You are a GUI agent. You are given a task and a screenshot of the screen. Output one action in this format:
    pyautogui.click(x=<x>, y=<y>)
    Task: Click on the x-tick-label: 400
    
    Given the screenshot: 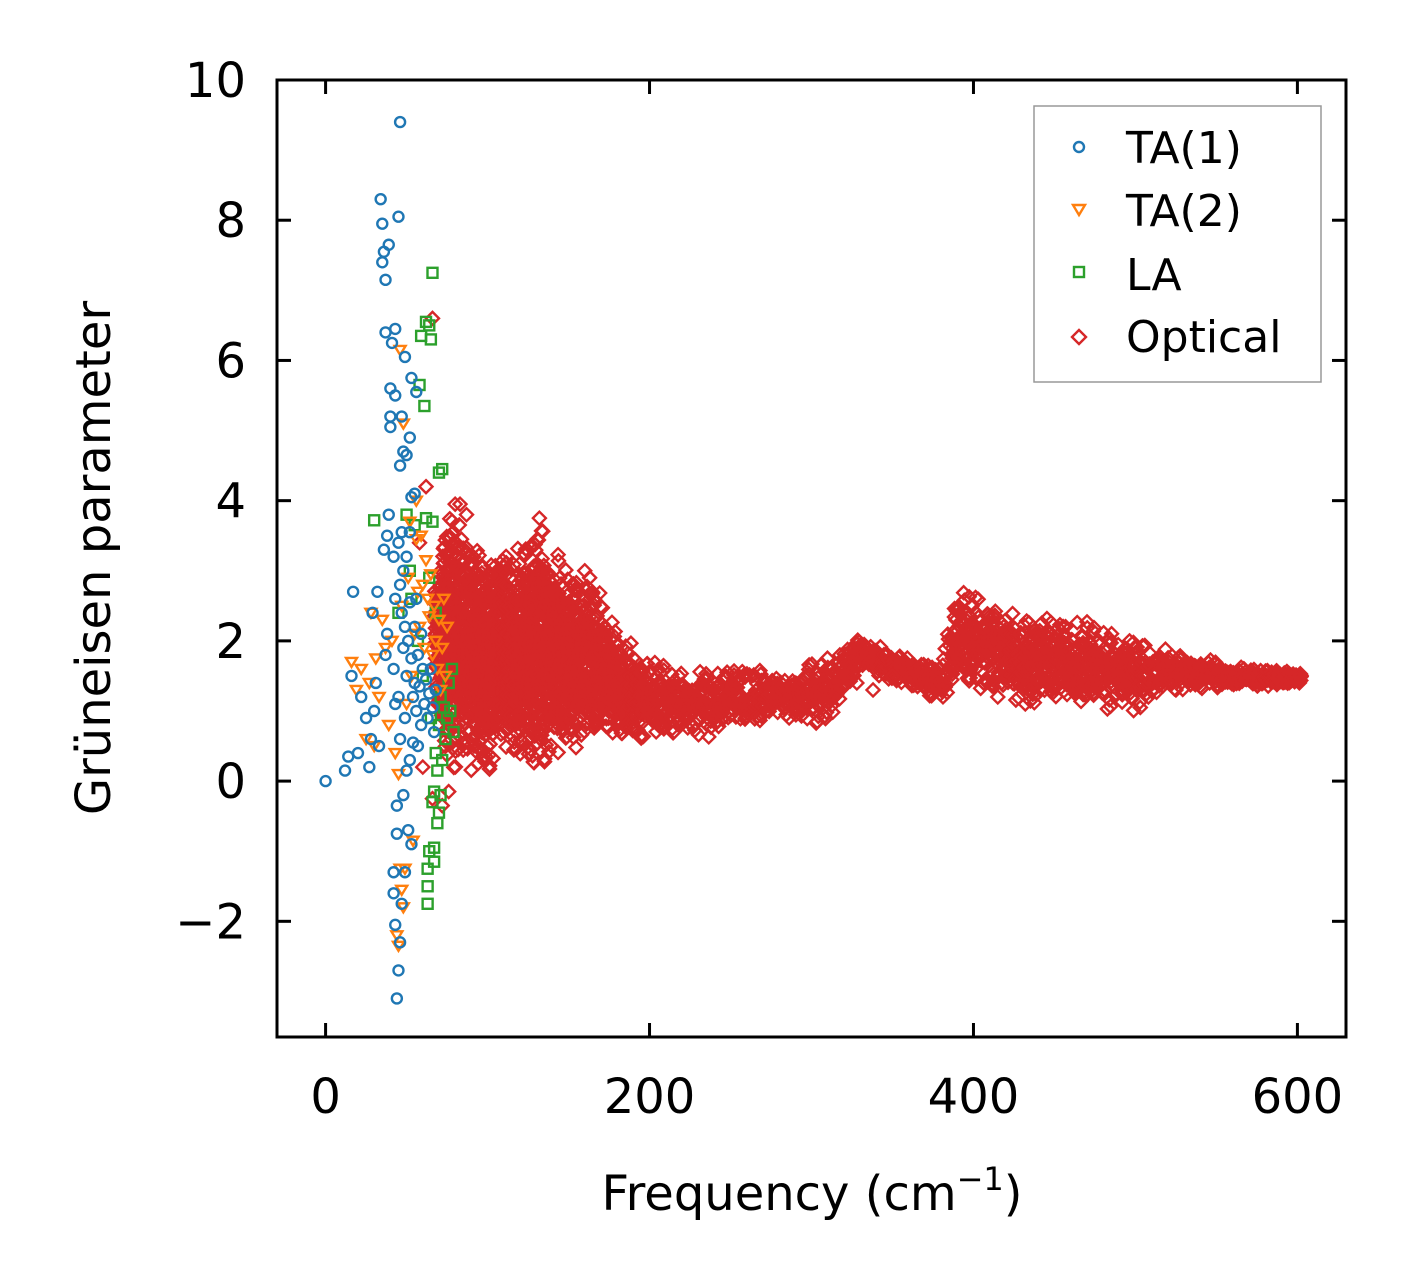 What is the action you would take?
    pyautogui.click(x=974, y=1097)
    